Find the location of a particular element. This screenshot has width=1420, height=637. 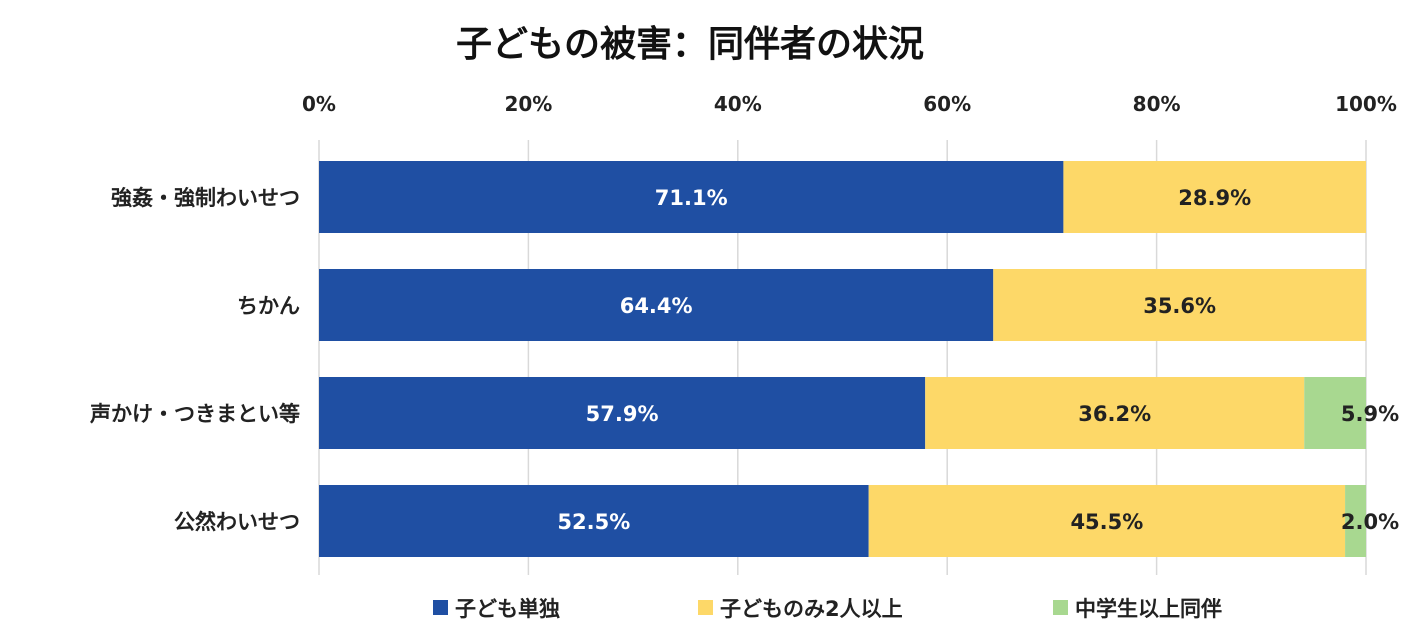

x-tick-label: 100% is located at coordinates (1366, 104).